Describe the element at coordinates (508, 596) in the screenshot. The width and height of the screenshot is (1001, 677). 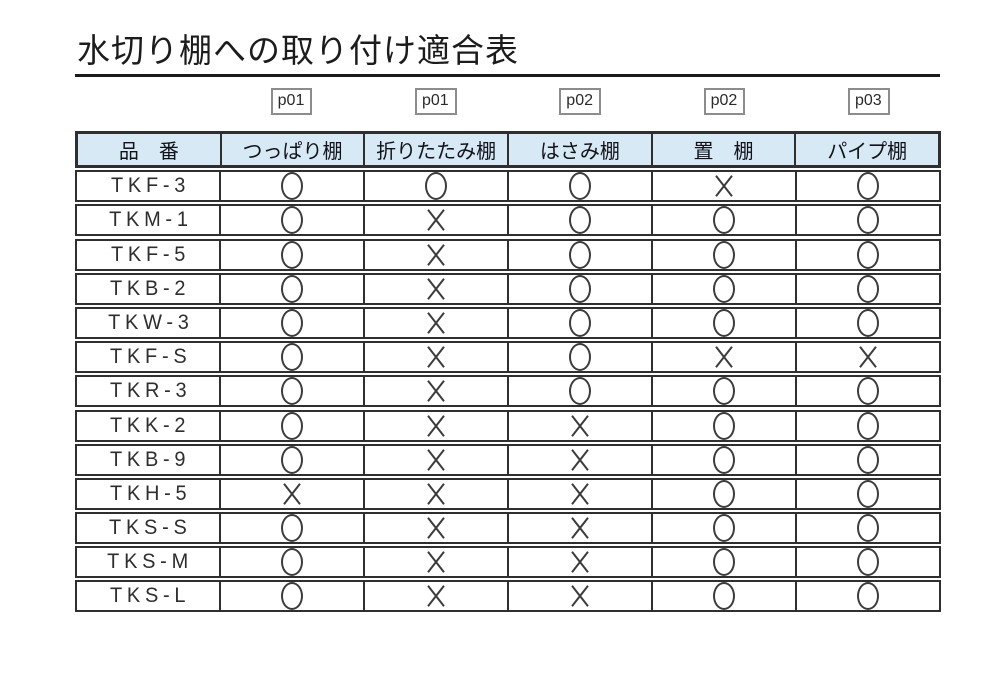
I see `table-row: TKS-L` at that location.